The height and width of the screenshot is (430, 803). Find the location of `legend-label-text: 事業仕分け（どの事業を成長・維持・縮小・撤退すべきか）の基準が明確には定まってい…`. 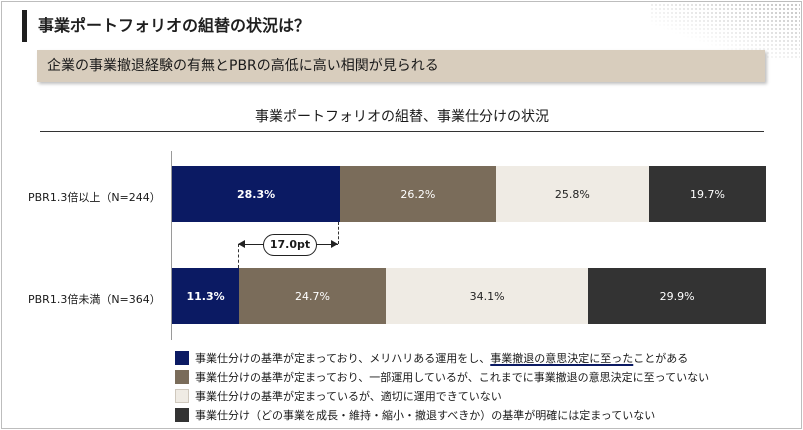

legend-label-text: 事業仕分け（どの事業を成長・維持・縮小・撤退すべきか）の基準が明確には定まってい… is located at coordinates (425, 415).